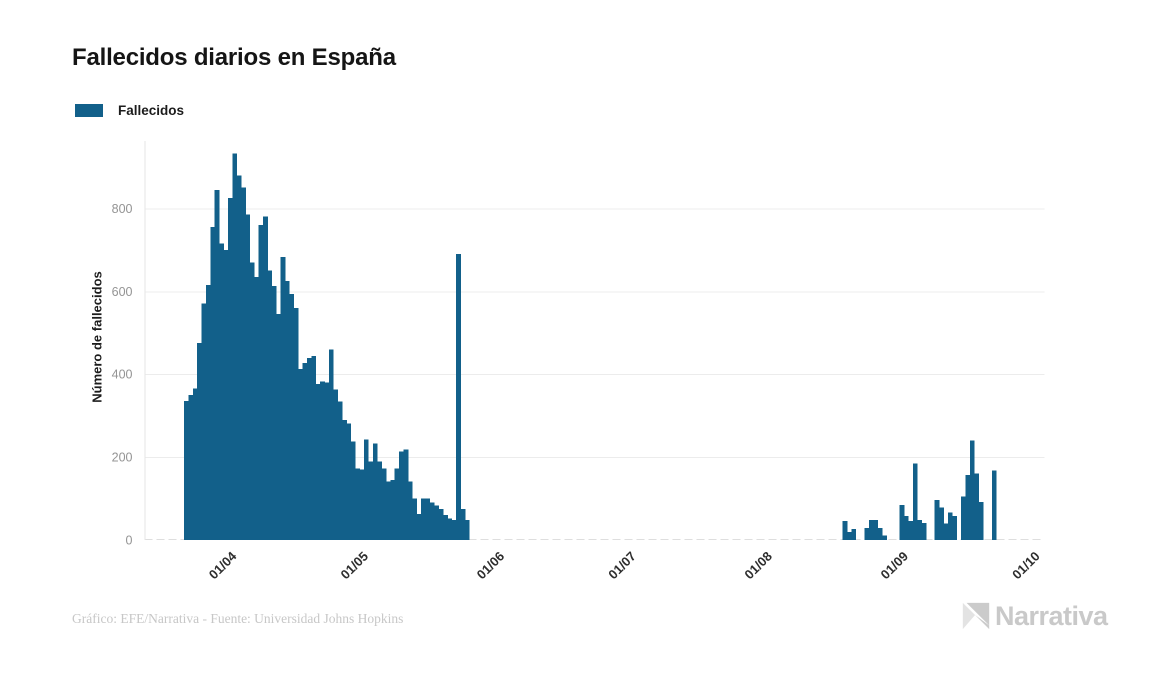  Describe the element at coordinates (234, 57) in the screenshot. I see `chart-title: Fallecidos diarios en España` at that location.